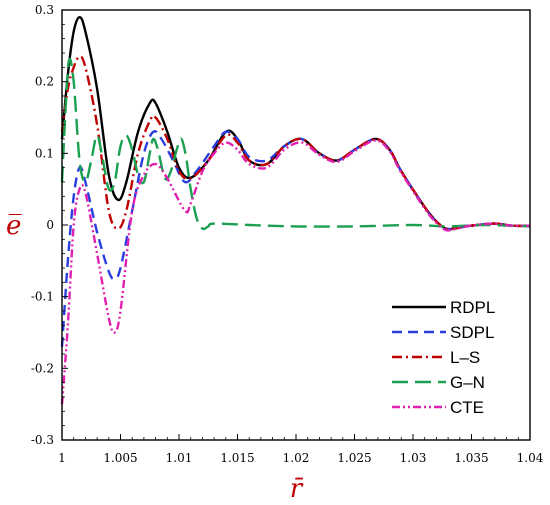 The width and height of the screenshot is (550, 505). What do you see at coordinates (354, 458) in the screenshot?
I see `x-tick-label: 1.025` at bounding box center [354, 458].